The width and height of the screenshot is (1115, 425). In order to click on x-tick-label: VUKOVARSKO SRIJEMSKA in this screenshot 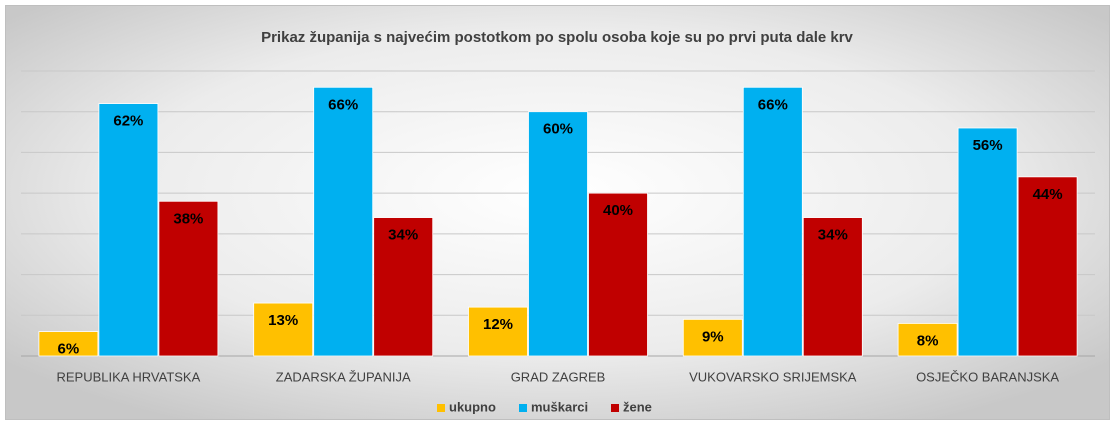, I will do `click(773, 376)`.